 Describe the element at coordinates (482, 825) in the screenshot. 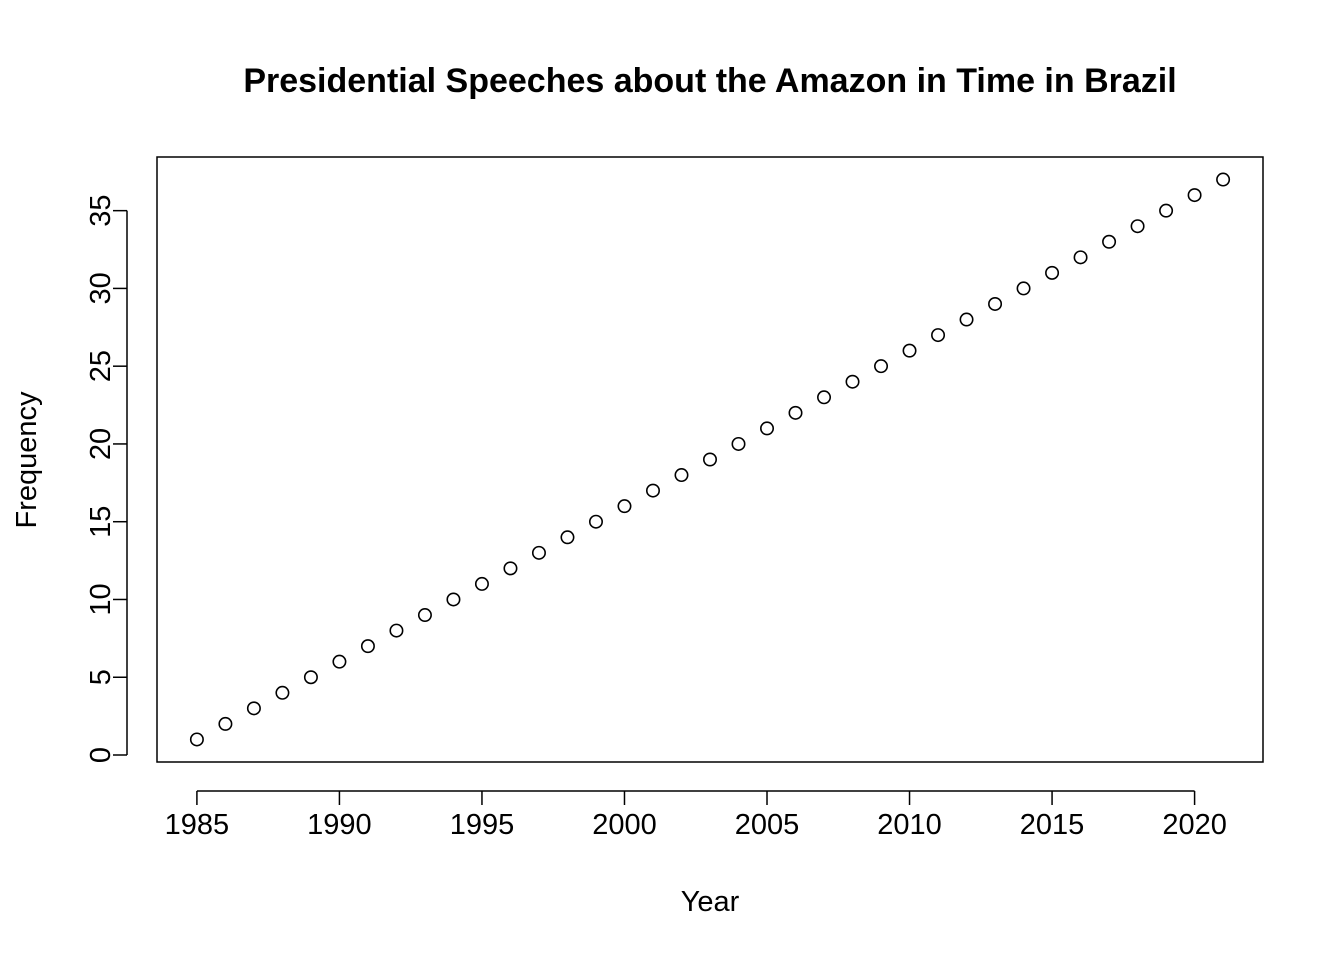

I see `x-tick-label: 1995` at that location.